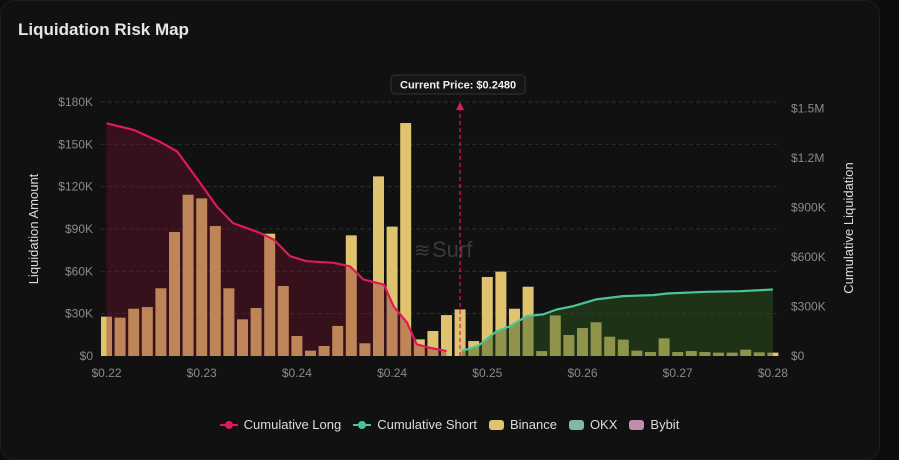 This screenshot has height=460, width=899. Describe the element at coordinates (422, 250) in the screenshot. I see `surf-logo-icon: ≋` at that location.